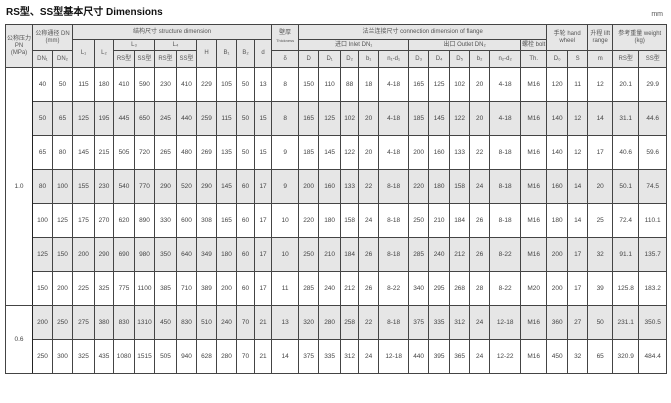 This screenshot has width=671, height=403. I want to click on table-cell: 265, so click(165, 152).